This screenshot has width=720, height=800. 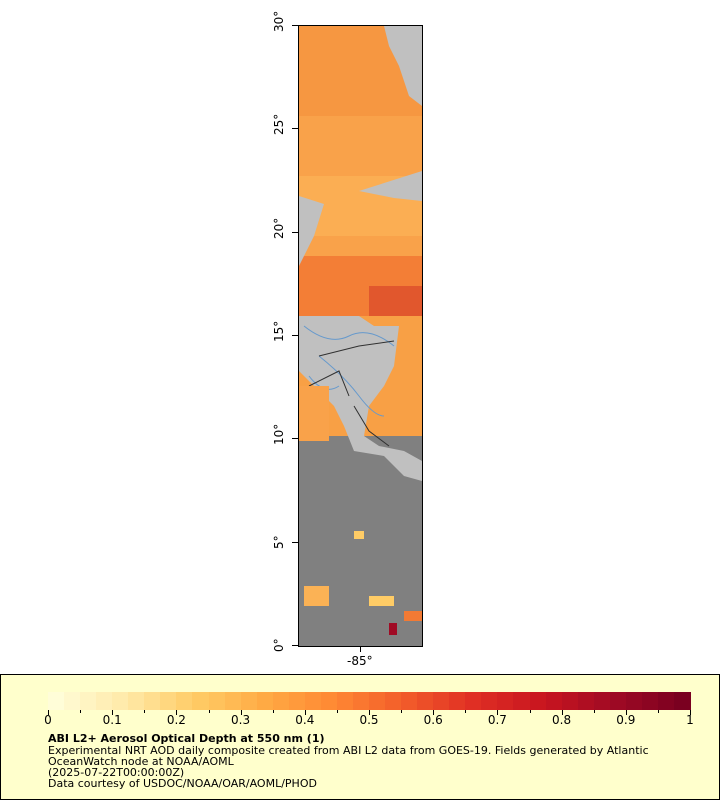 What do you see at coordinates (390, 186) in the screenshot?
I see `land-cuba` at bounding box center [390, 186].